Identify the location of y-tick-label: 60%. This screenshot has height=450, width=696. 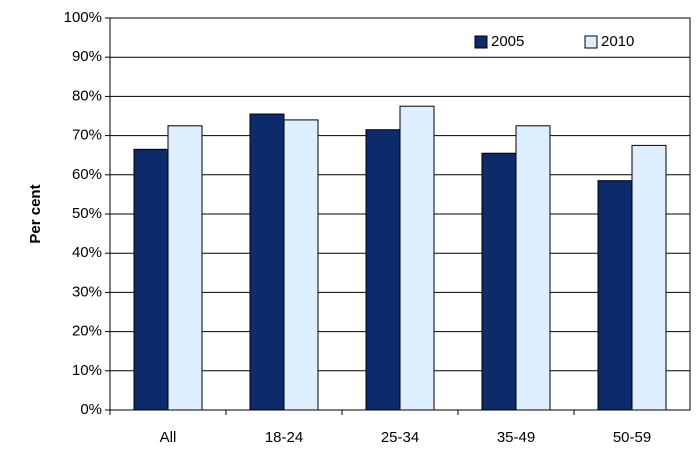
(87, 174).